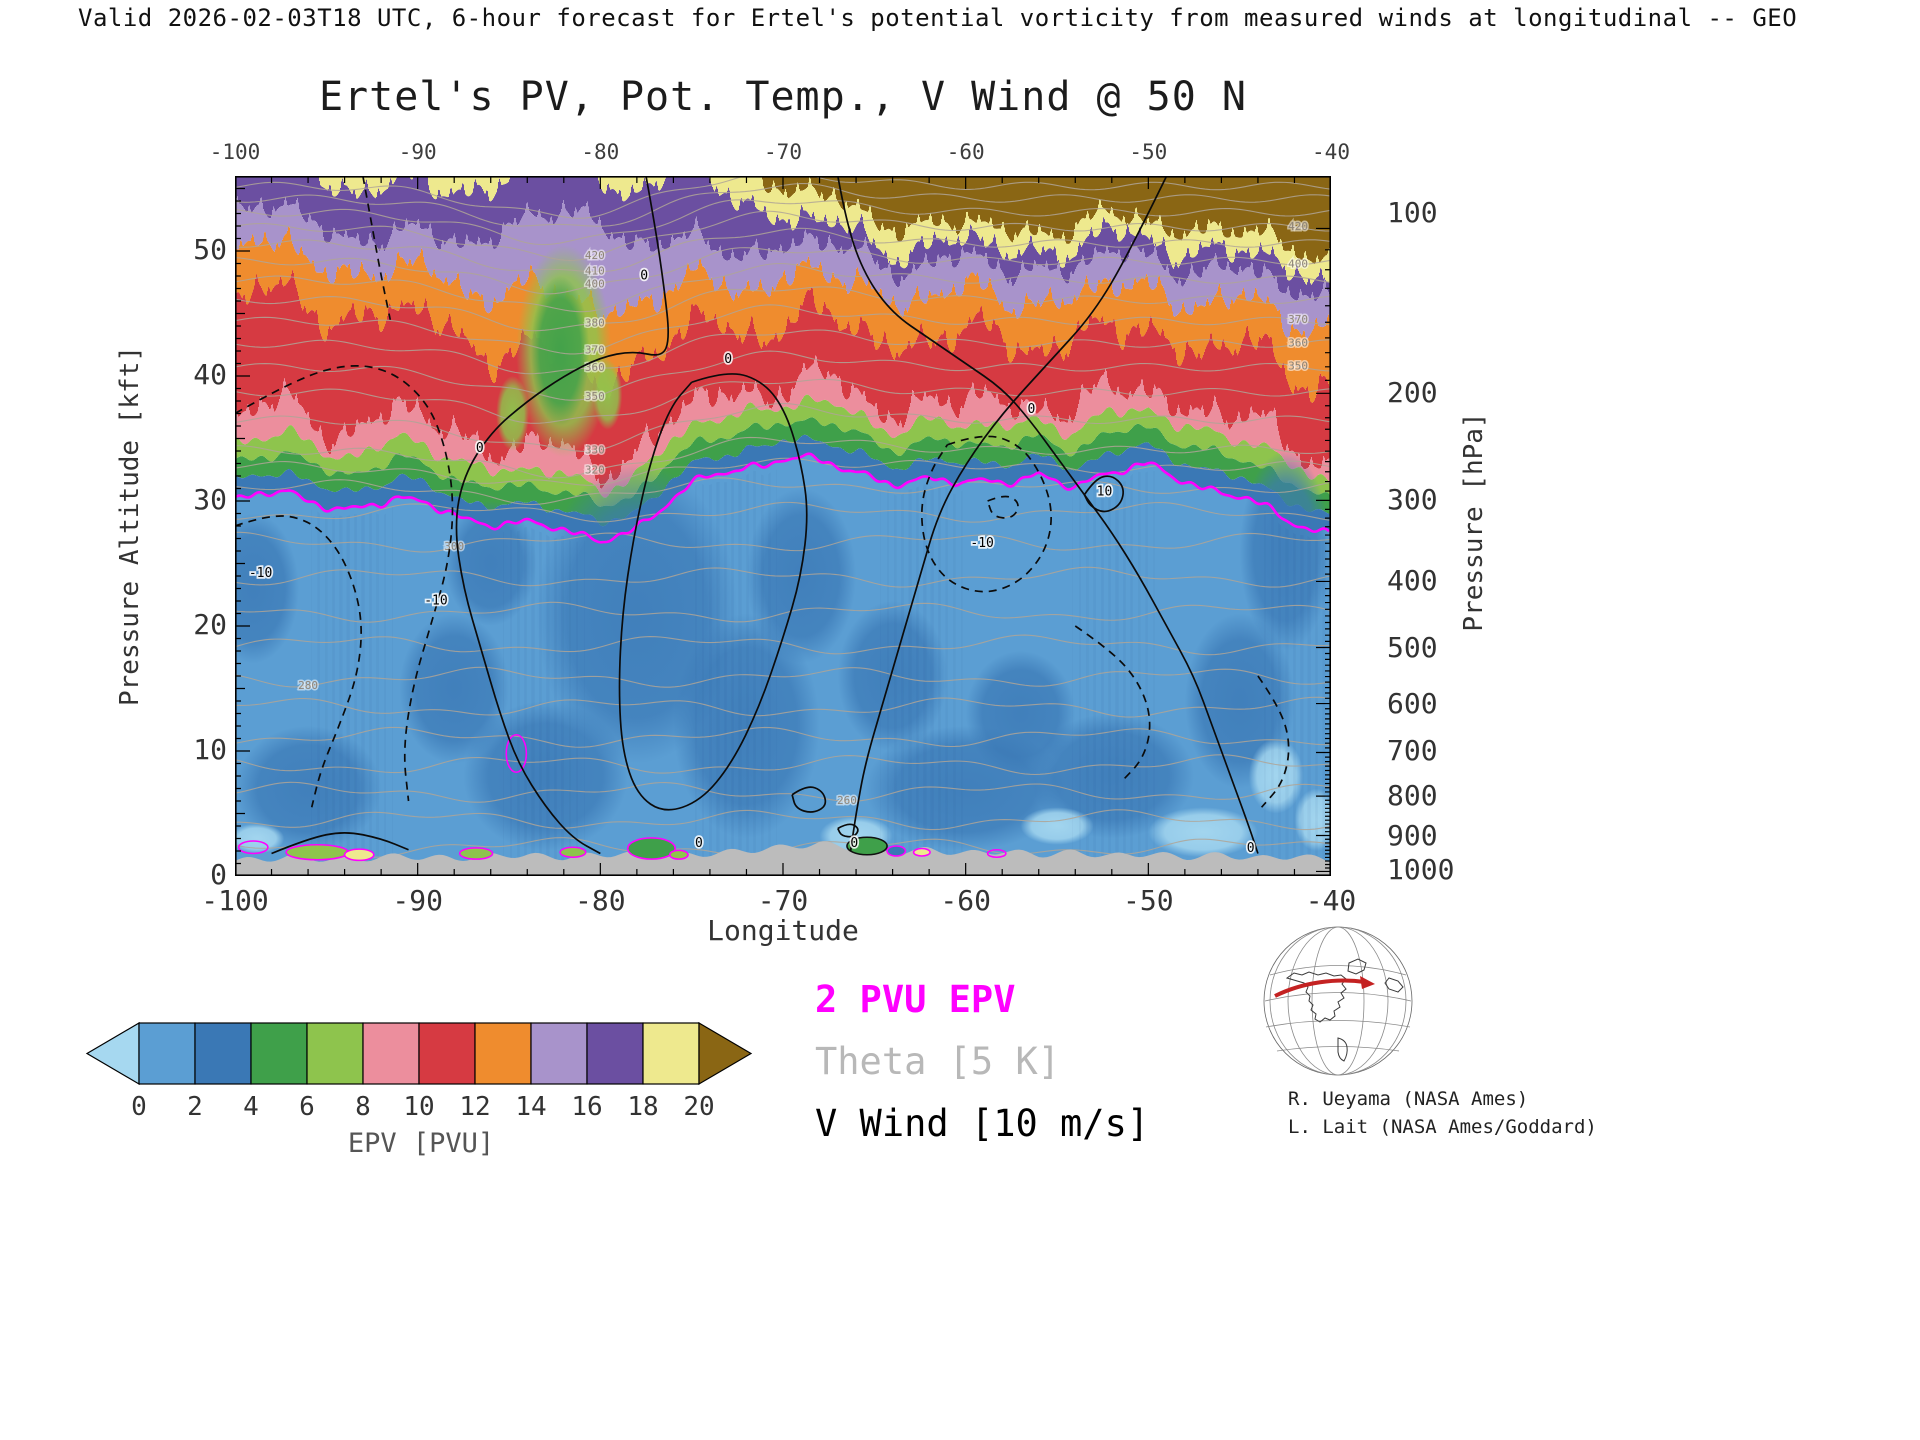 This screenshot has height=1440, width=1920. What do you see at coordinates (600, 900) in the screenshot?
I see `x-tick-label-bottom: -80` at bounding box center [600, 900].